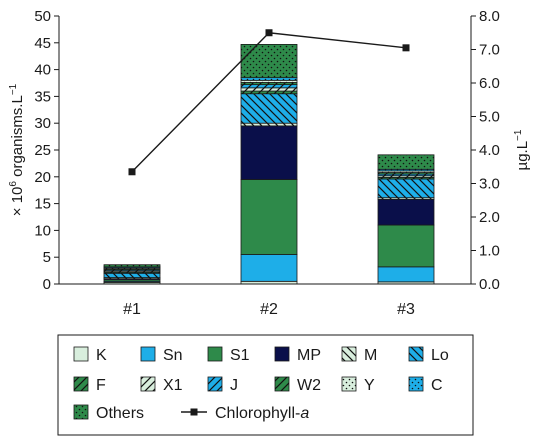  I want to click on bar-1-lo-segment-pattern, so click(132, 275).